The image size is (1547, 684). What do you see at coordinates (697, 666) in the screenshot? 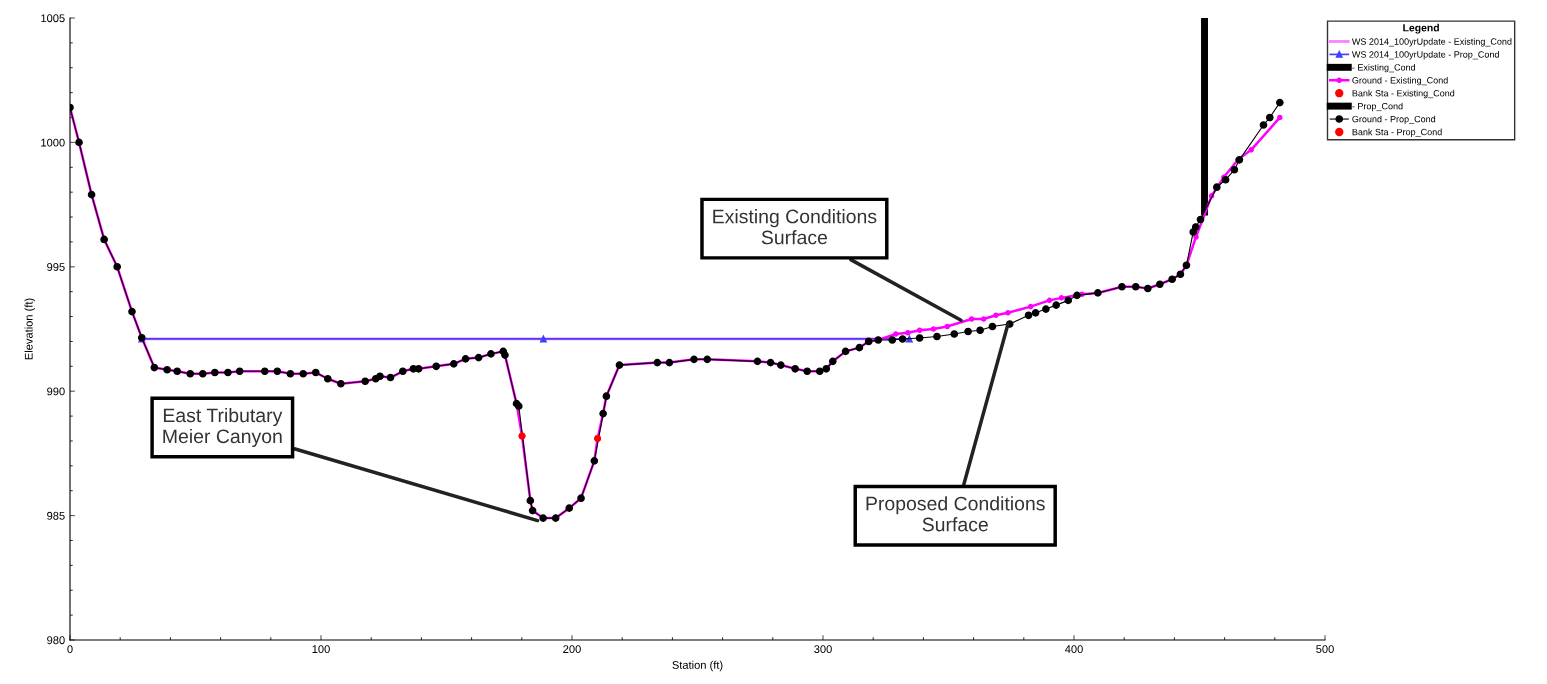
I see `x-axis-title: Station (ft)` at bounding box center [697, 666].